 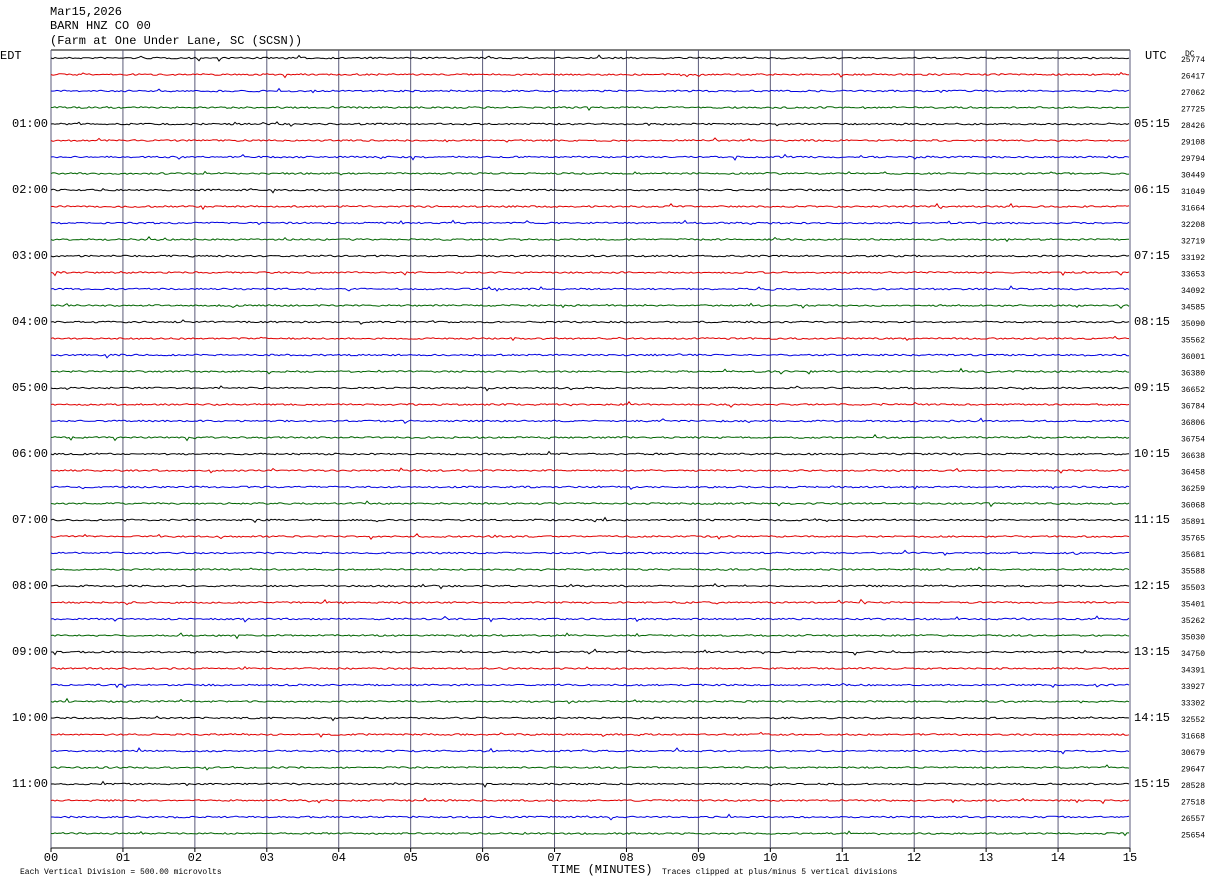 What do you see at coordinates (30, 784) in the screenshot?
I see `edt-label: 11:00` at bounding box center [30, 784].